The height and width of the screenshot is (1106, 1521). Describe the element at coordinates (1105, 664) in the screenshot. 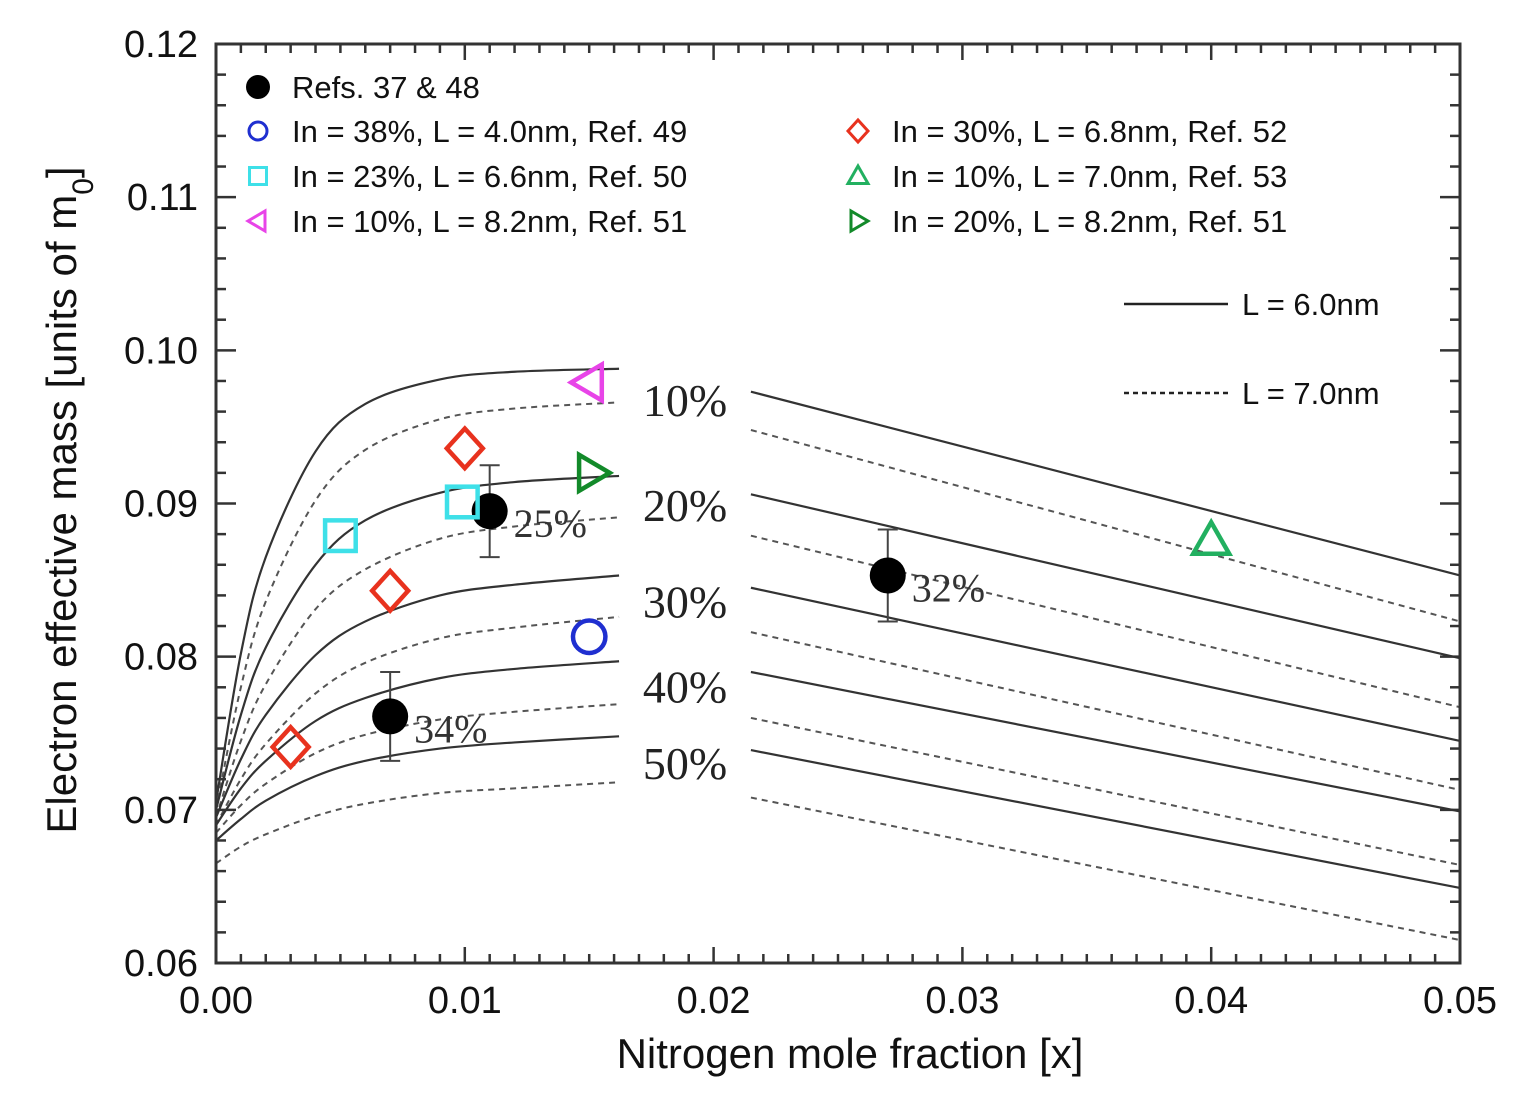

I see `curve-30pct-solid-right` at that location.